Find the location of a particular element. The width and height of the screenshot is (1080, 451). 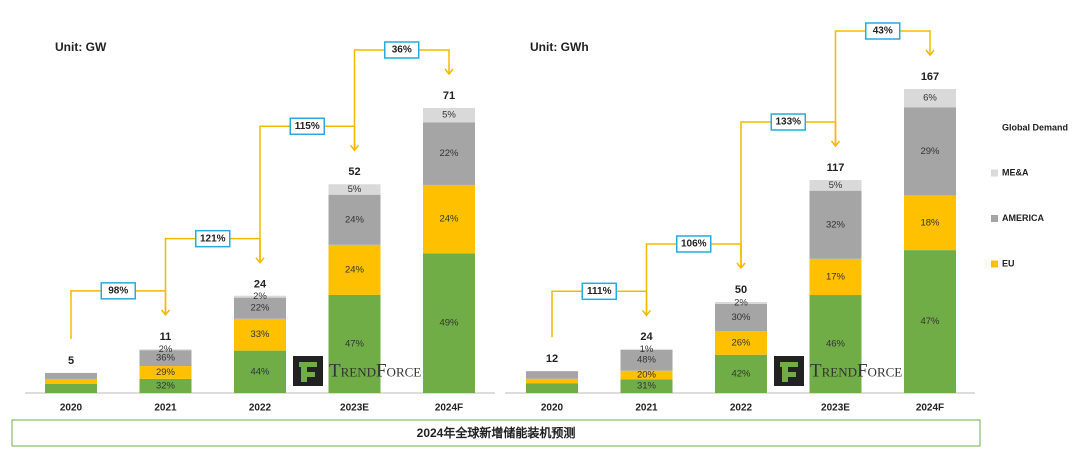

total-label: 5 is located at coordinates (71, 361).